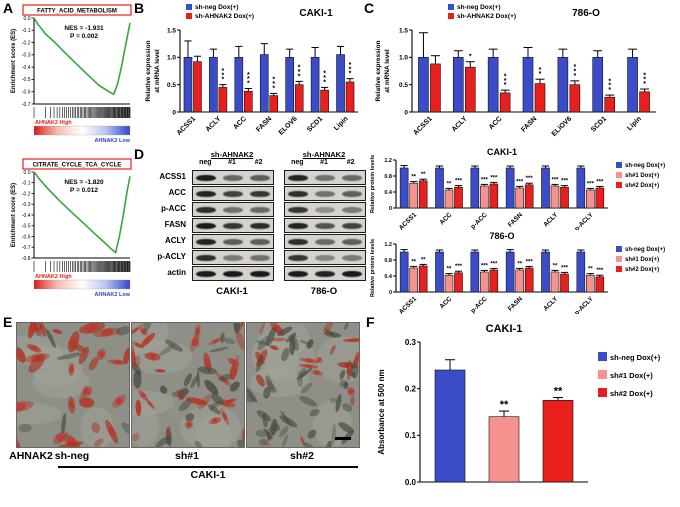  I want to click on chart-title: 786-O, so click(501, 236).